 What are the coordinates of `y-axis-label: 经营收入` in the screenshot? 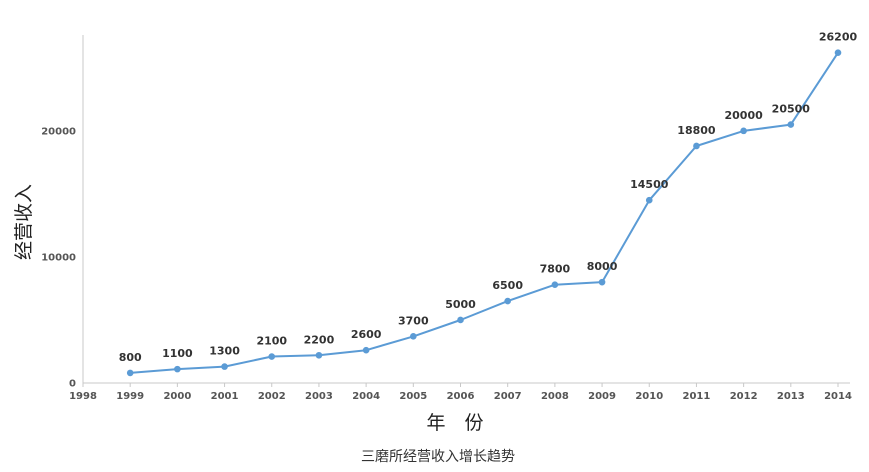 It's located at (24, 222).